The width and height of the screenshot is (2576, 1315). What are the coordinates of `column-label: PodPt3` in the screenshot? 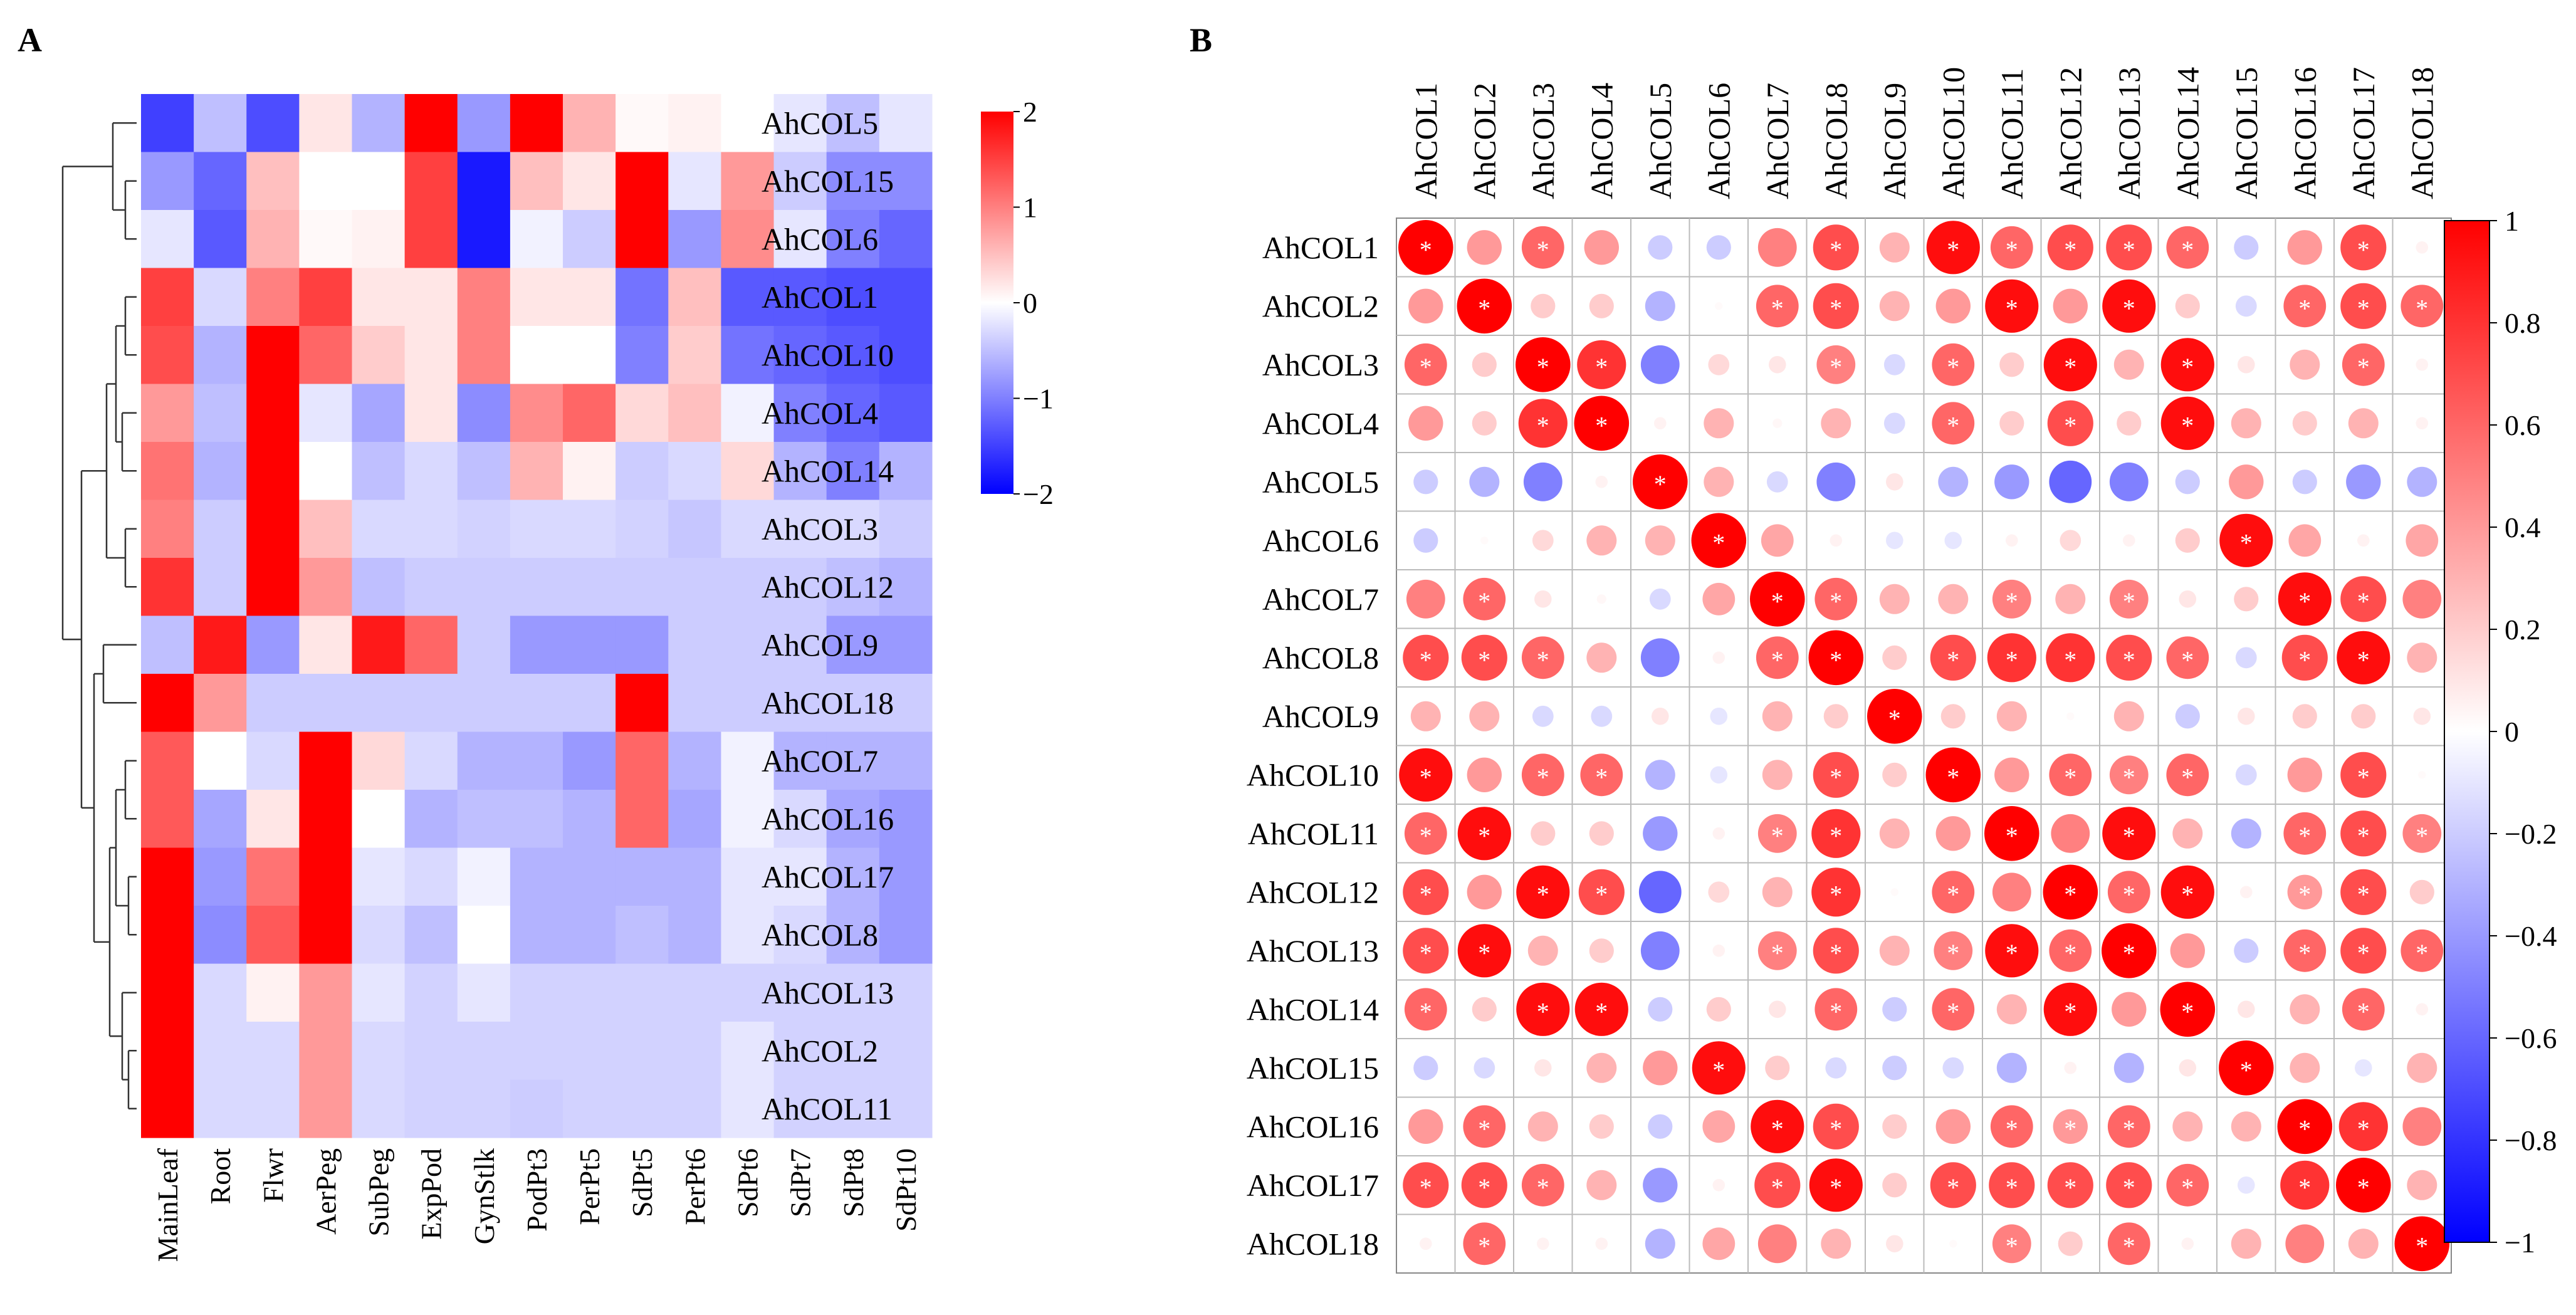 It's located at (537, 1190).